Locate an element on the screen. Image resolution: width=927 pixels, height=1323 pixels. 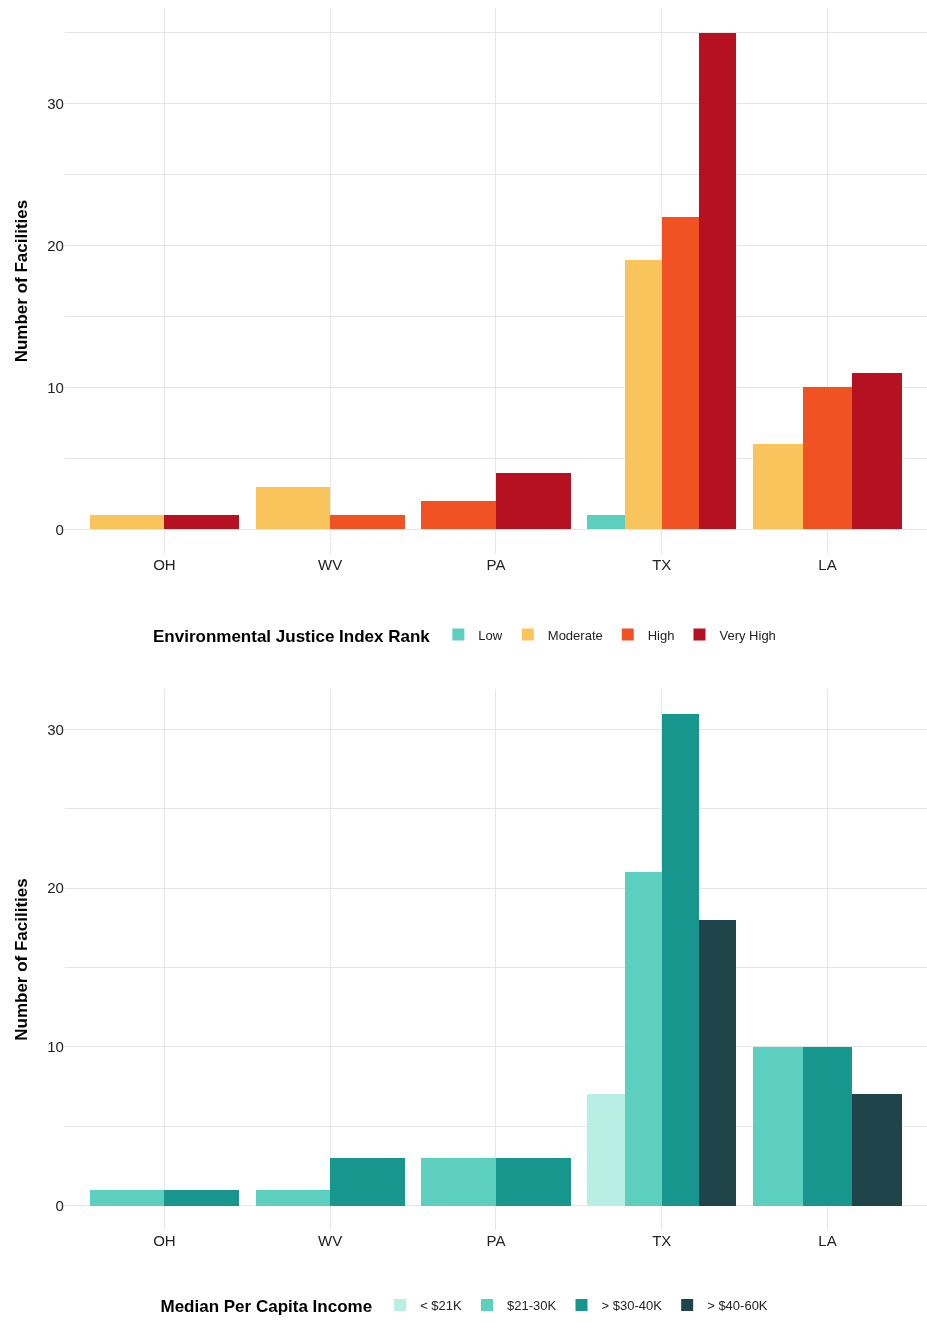
legend-title: Environmental Justice Index Rank is located at coordinates (292, 636).